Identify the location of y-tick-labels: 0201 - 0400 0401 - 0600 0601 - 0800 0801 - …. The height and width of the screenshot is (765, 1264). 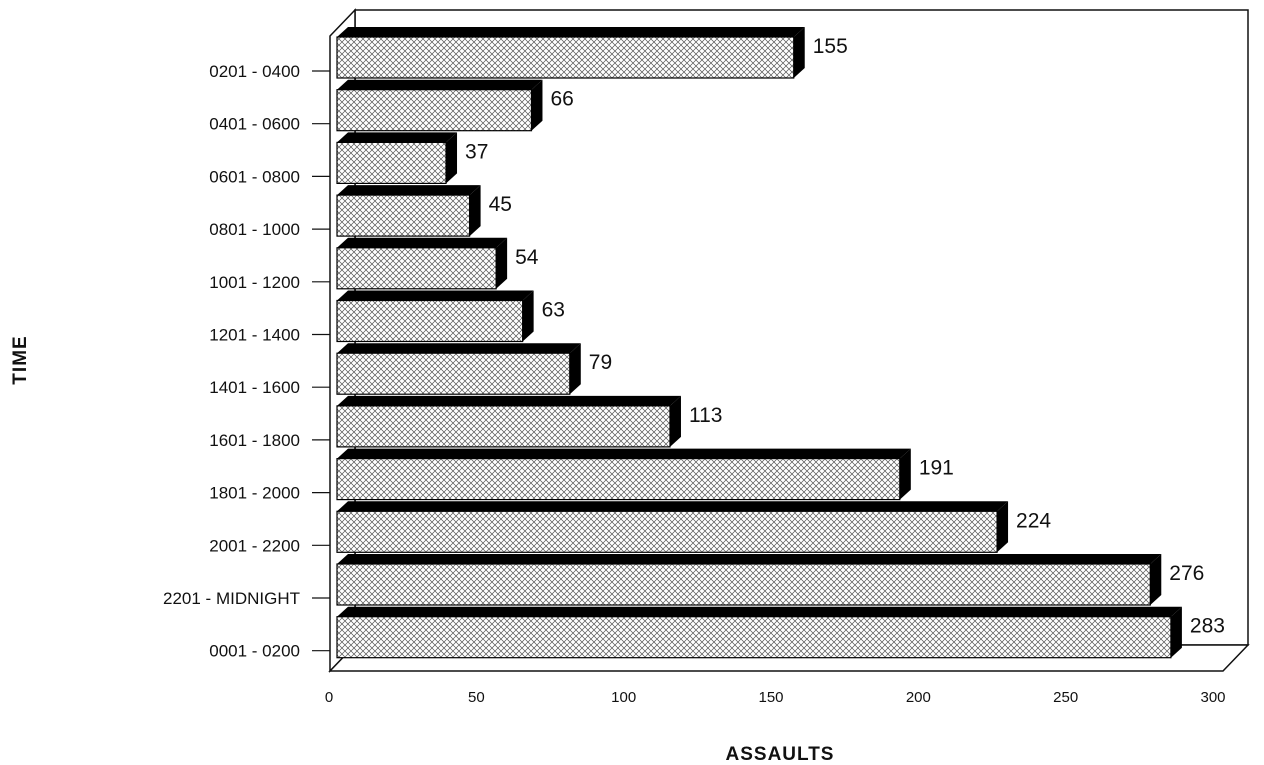
(246, 361).